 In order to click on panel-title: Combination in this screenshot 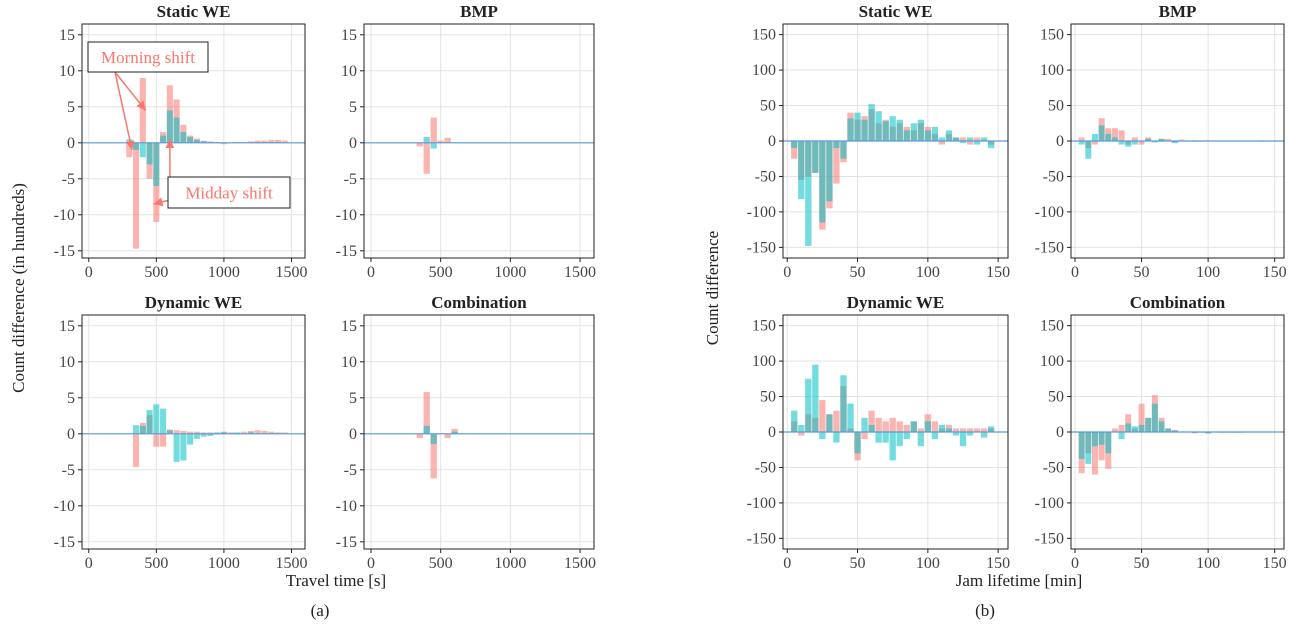, I will do `click(479, 302)`.